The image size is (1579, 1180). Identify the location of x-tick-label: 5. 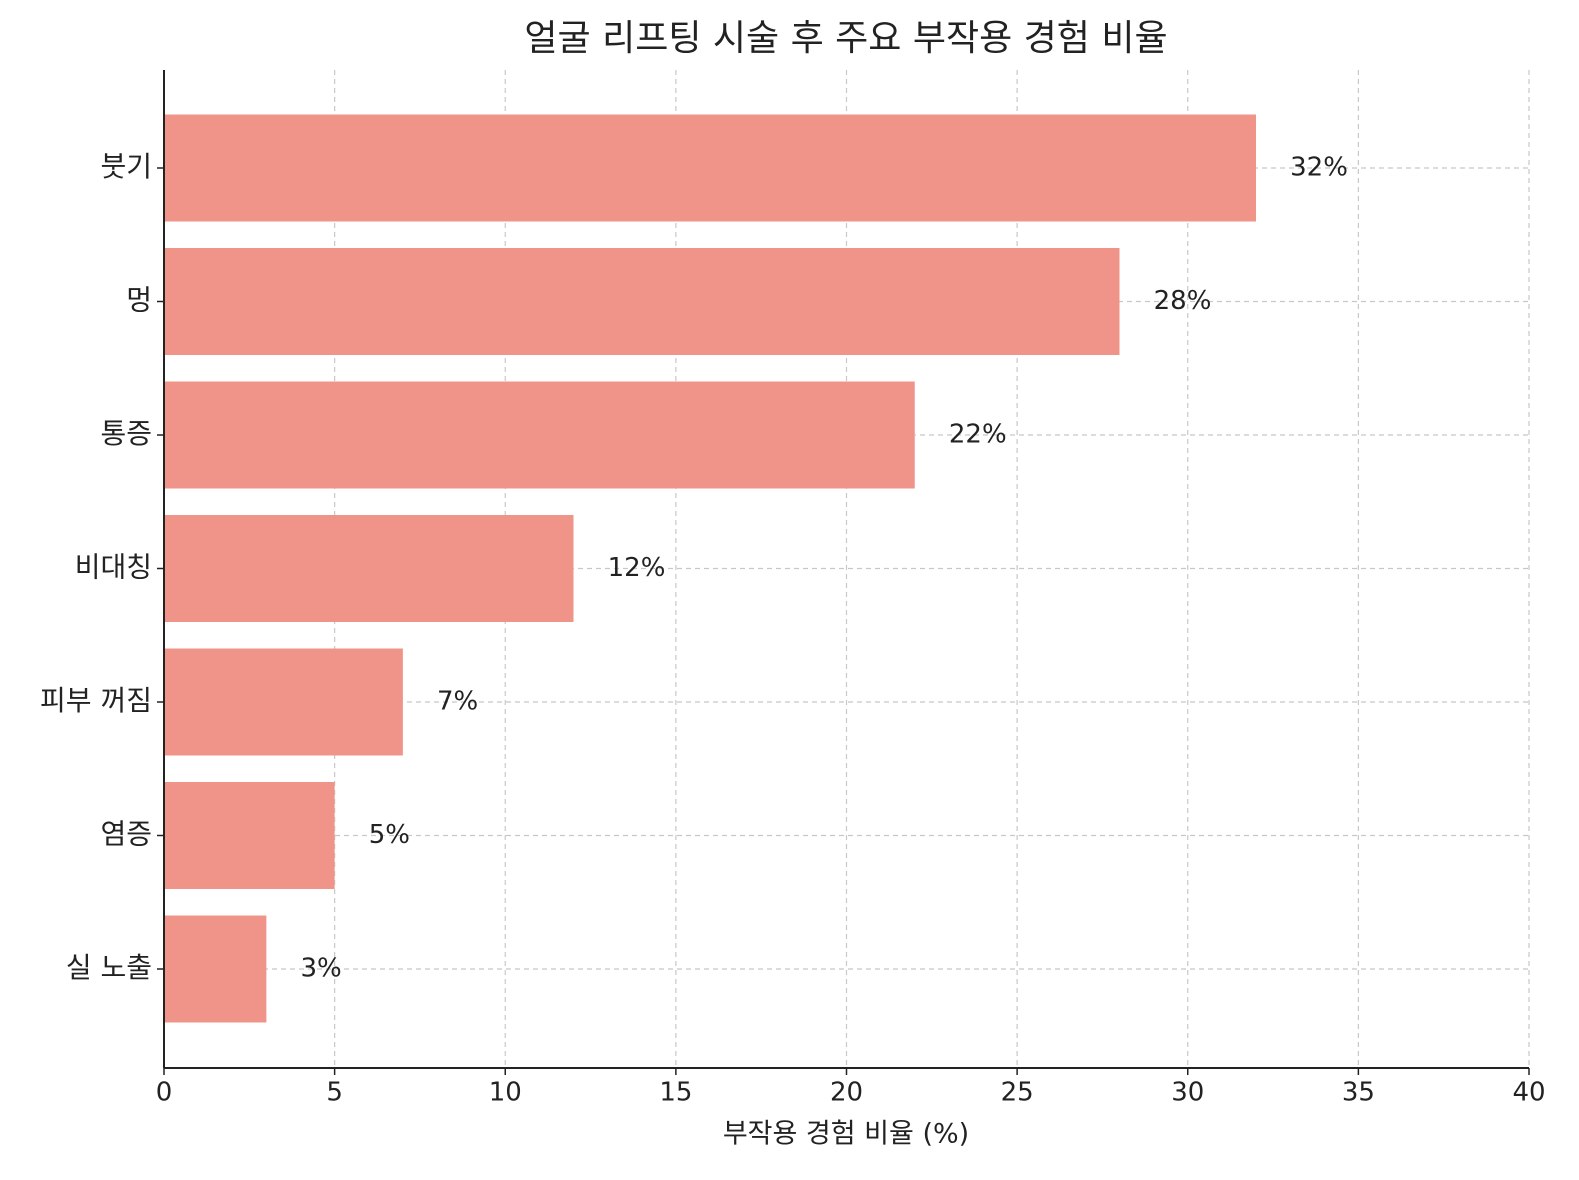
(334, 1093).